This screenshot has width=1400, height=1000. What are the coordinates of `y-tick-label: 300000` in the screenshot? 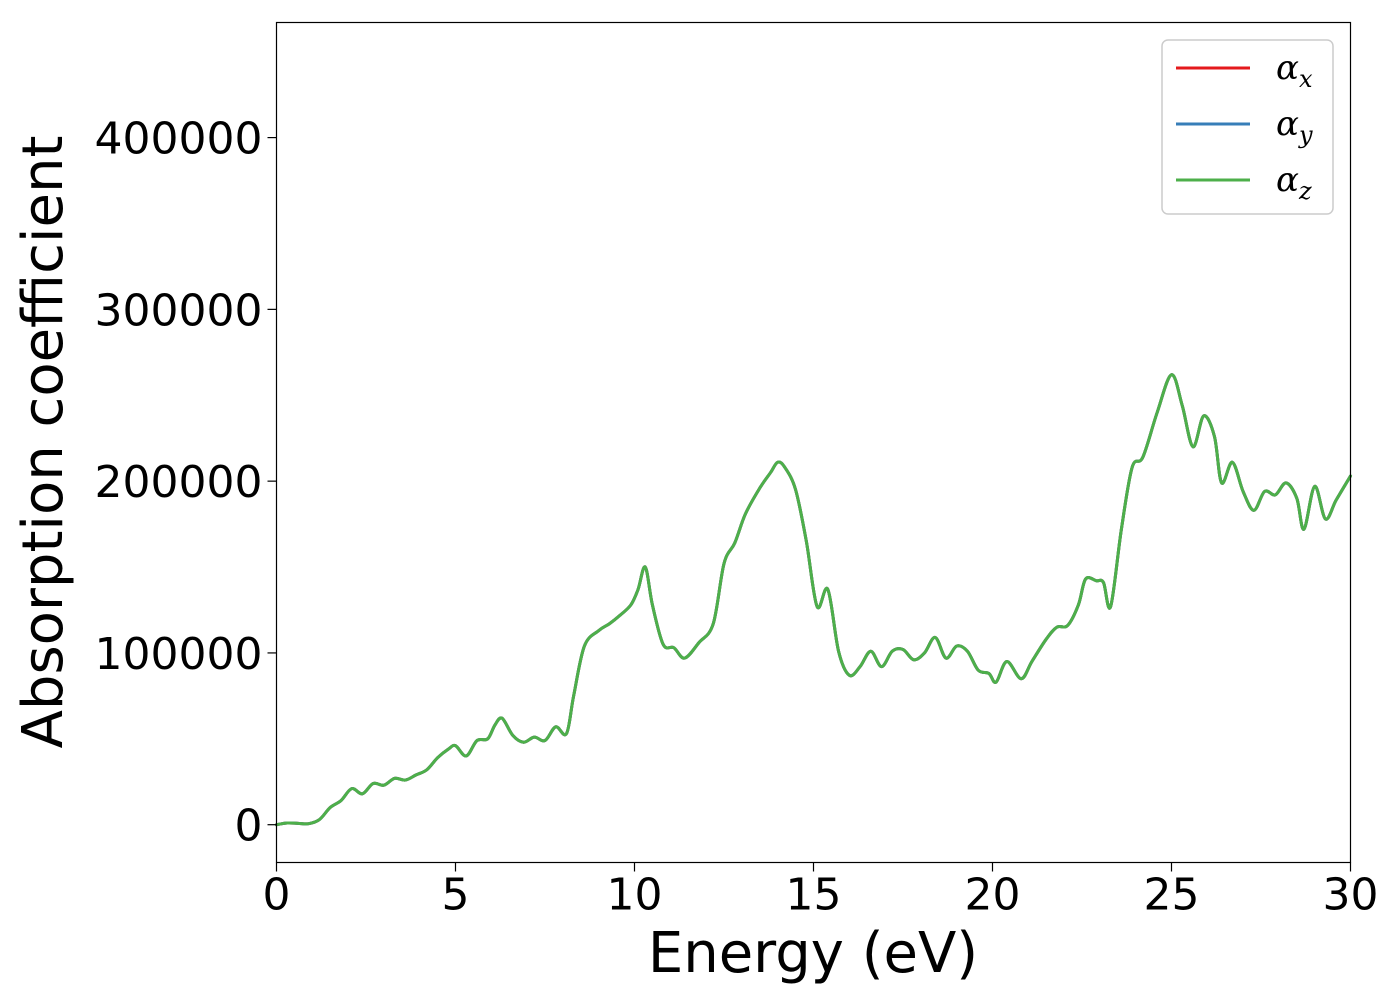 It's located at (179, 310).